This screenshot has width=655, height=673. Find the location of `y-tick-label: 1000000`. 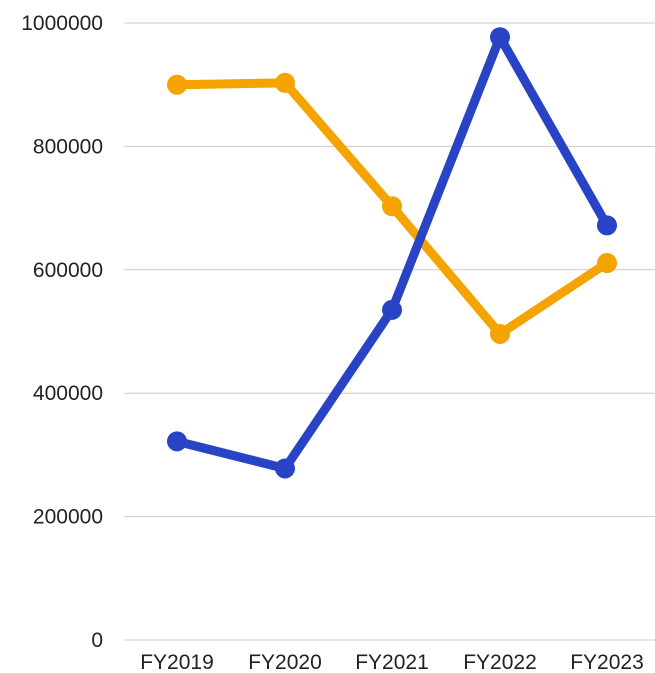

y-tick-label: 1000000 is located at coordinates (62, 23).